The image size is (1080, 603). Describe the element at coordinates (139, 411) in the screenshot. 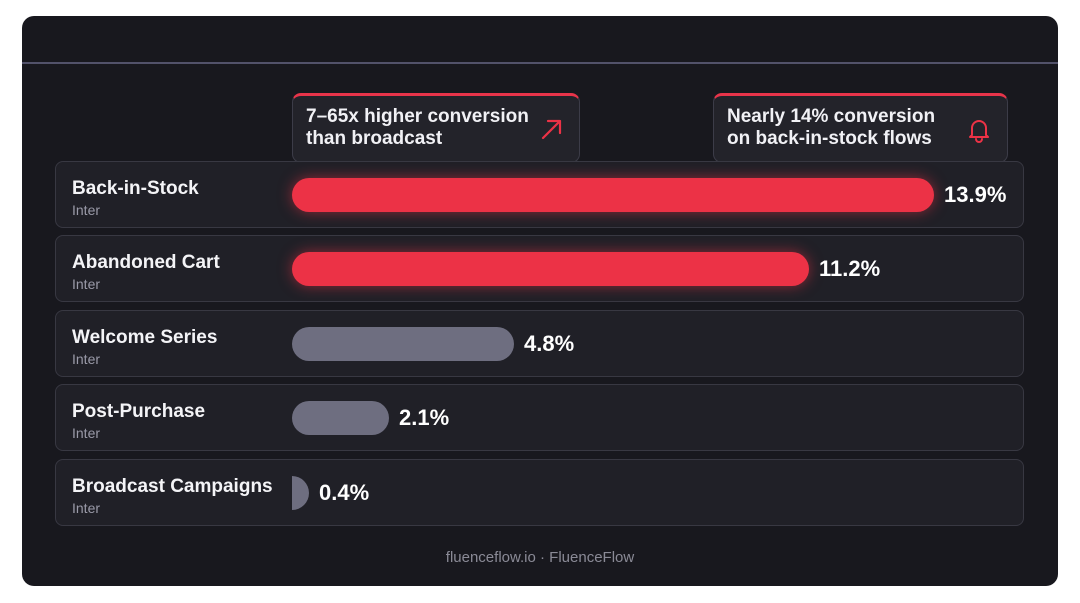

I see `category-label: Post-Purchase` at that location.